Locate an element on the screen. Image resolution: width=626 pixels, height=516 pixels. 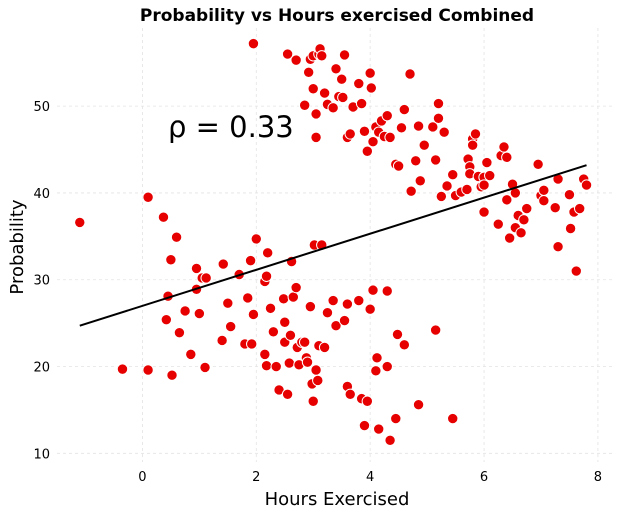
x-axis-label: Hours Exercised is located at coordinates (337, 499).